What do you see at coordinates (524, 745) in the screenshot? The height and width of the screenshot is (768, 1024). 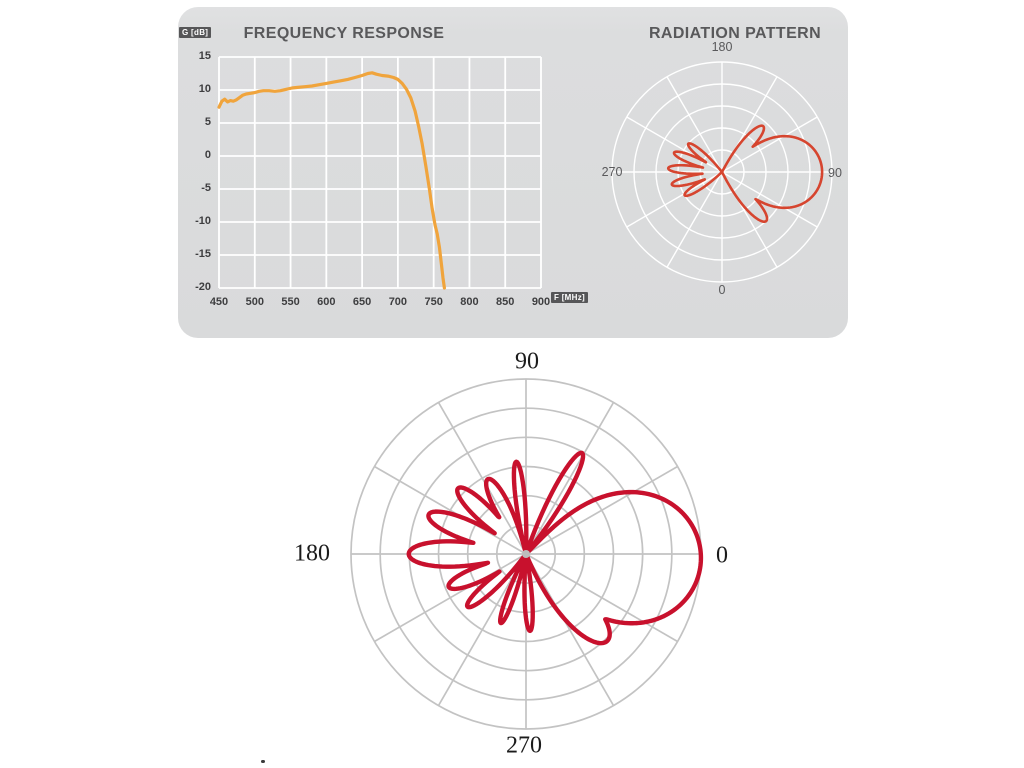 I see `polar-large-label-bottom: 270` at bounding box center [524, 745].